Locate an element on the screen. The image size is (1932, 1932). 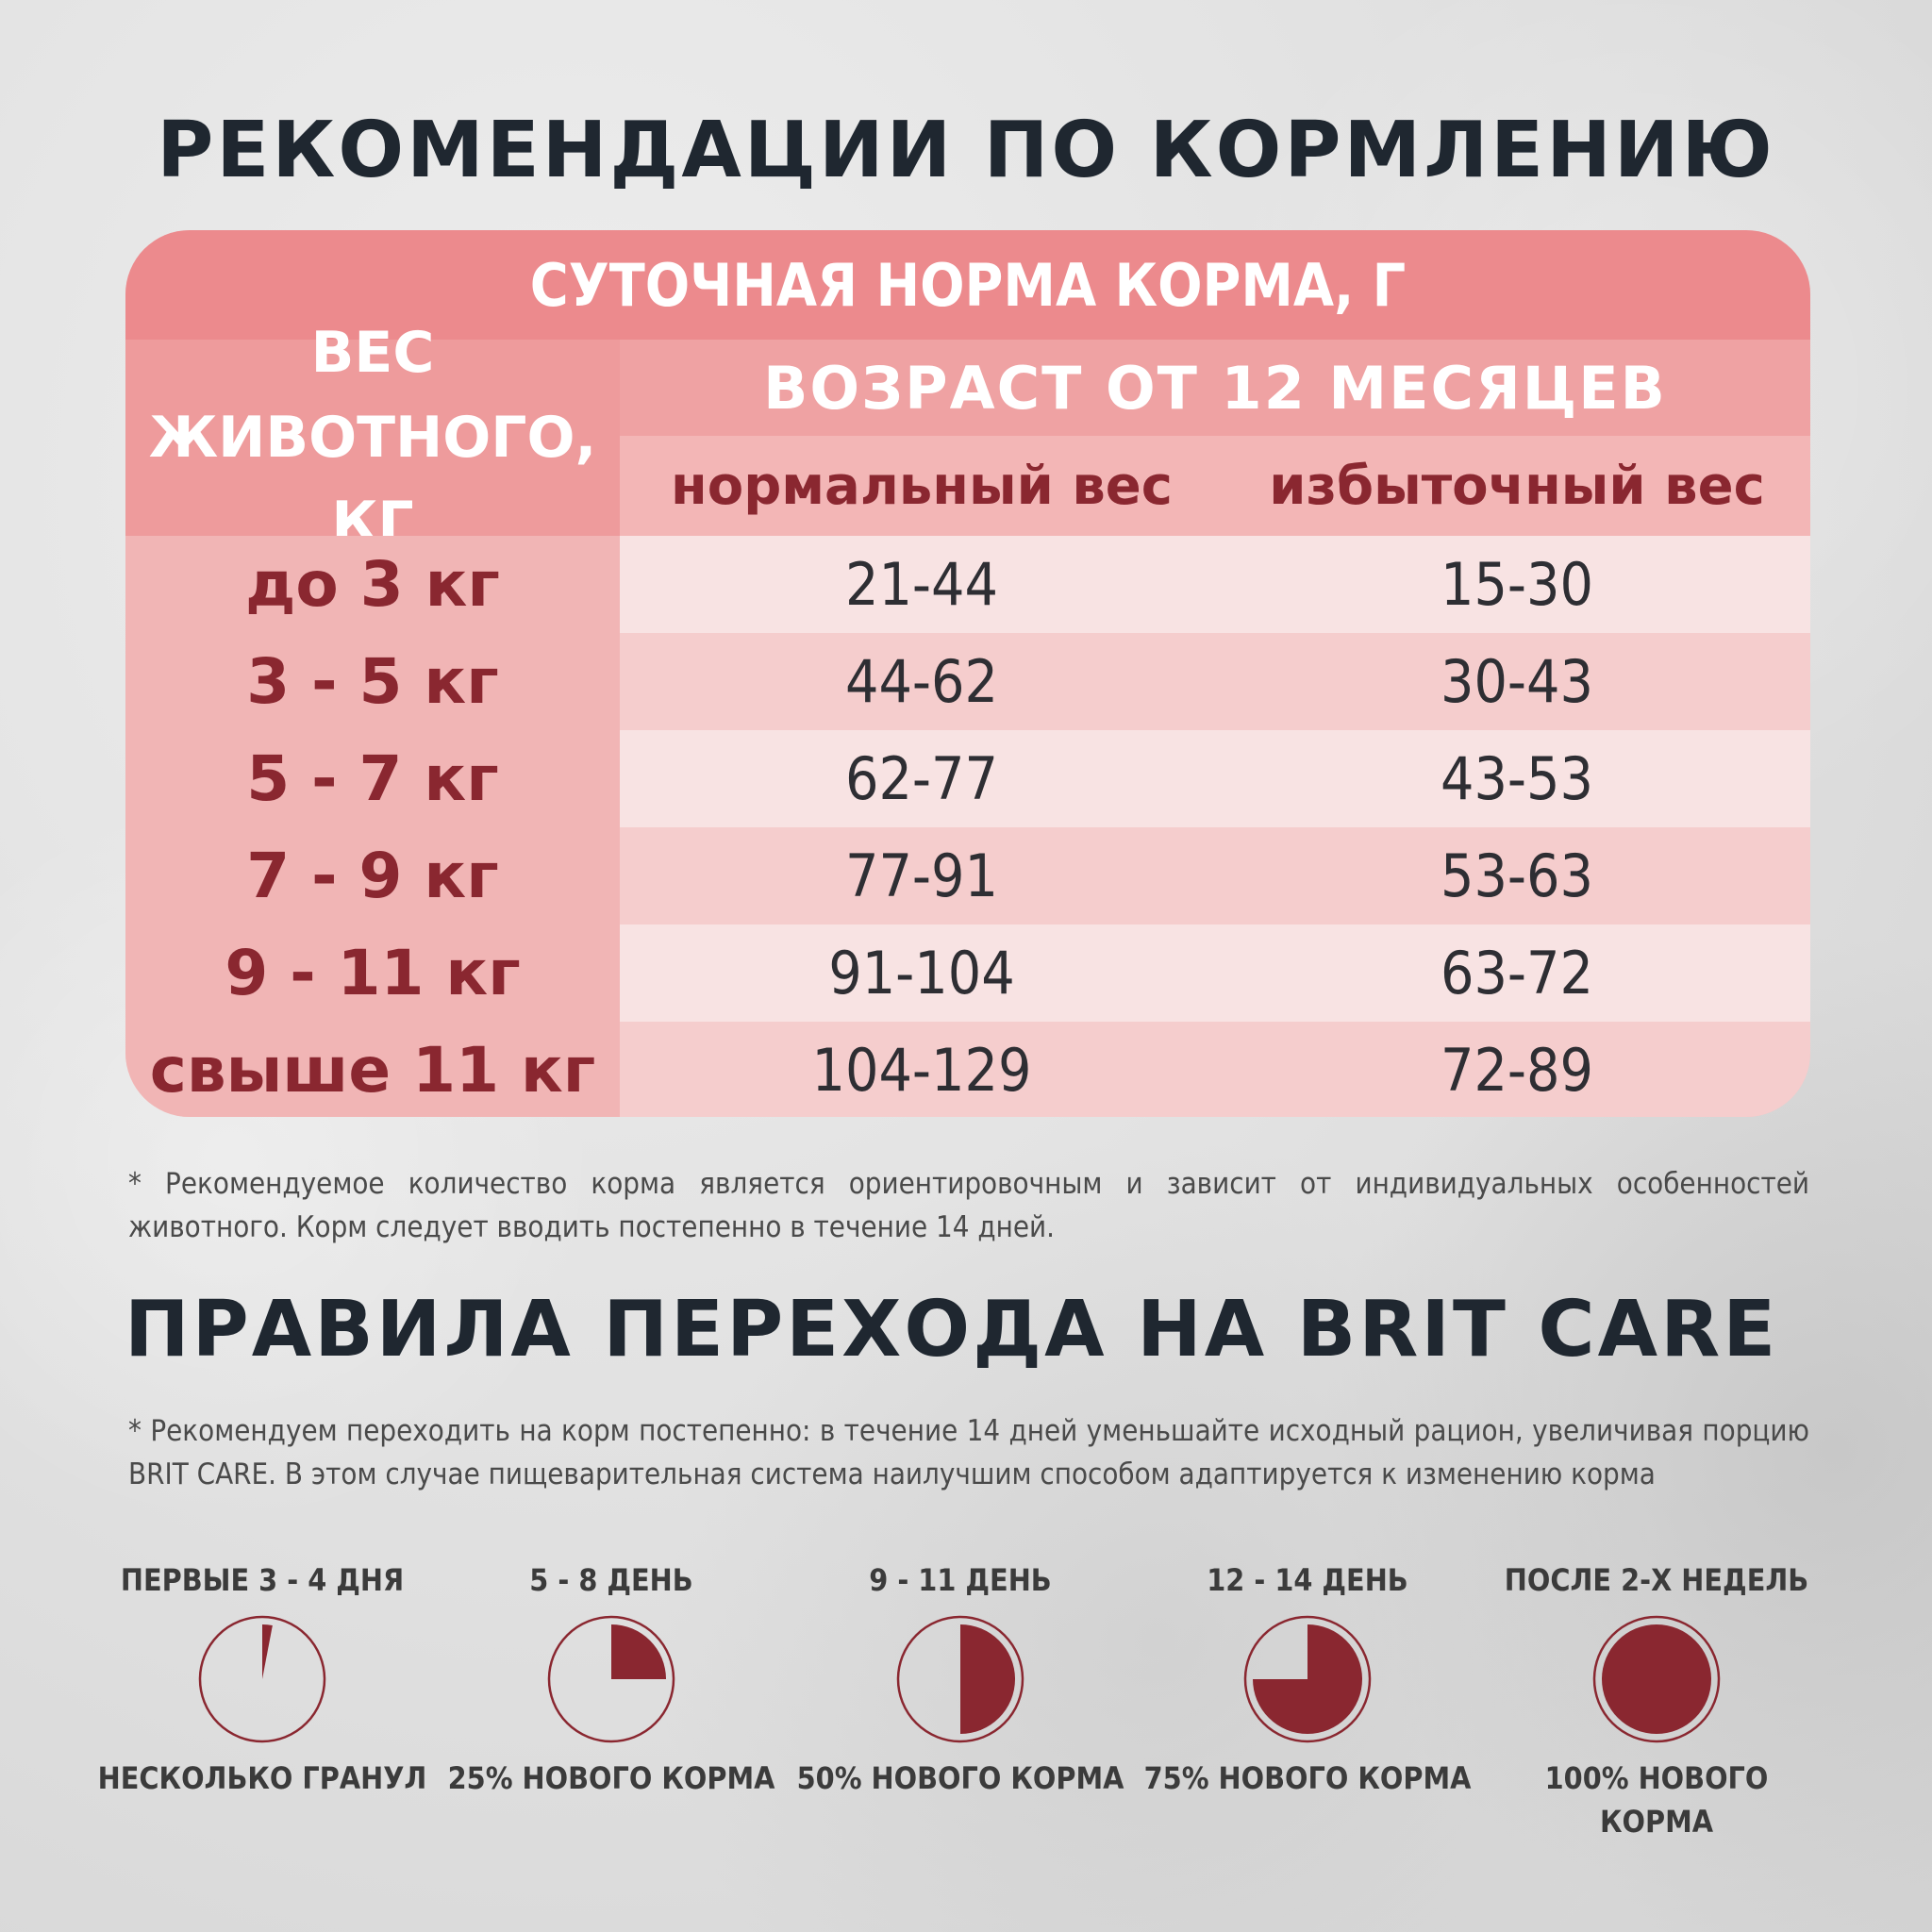
step-caption: НЕСКОЛЬКО ГРАНУЛ is located at coordinates (262, 1778).